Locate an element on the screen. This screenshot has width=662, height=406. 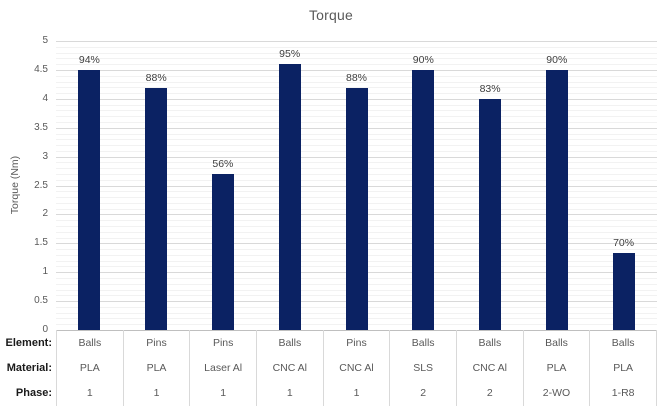
bar-value-label: 70% is located at coordinates (624, 243).